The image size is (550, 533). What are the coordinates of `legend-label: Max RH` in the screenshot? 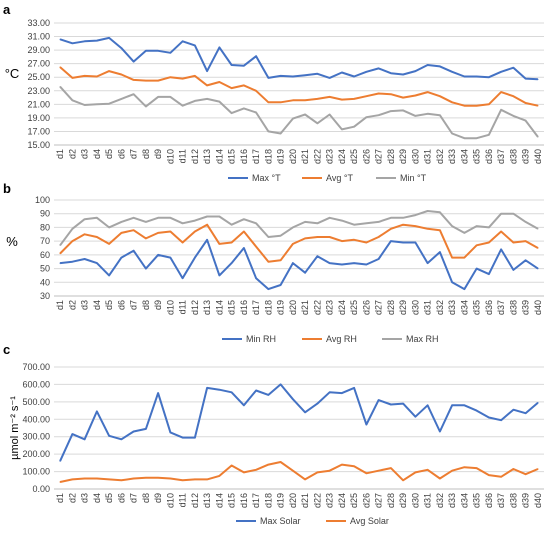 It's located at (422, 339).